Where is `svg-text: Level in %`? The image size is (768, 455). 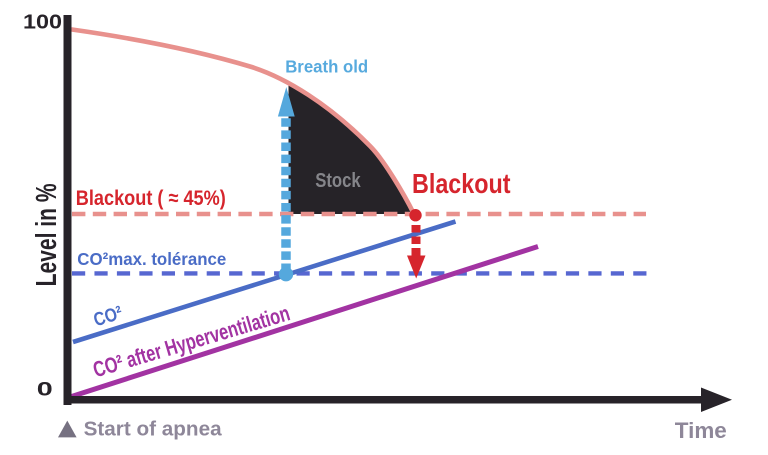 svg-text: Level in % is located at coordinates (47, 234).